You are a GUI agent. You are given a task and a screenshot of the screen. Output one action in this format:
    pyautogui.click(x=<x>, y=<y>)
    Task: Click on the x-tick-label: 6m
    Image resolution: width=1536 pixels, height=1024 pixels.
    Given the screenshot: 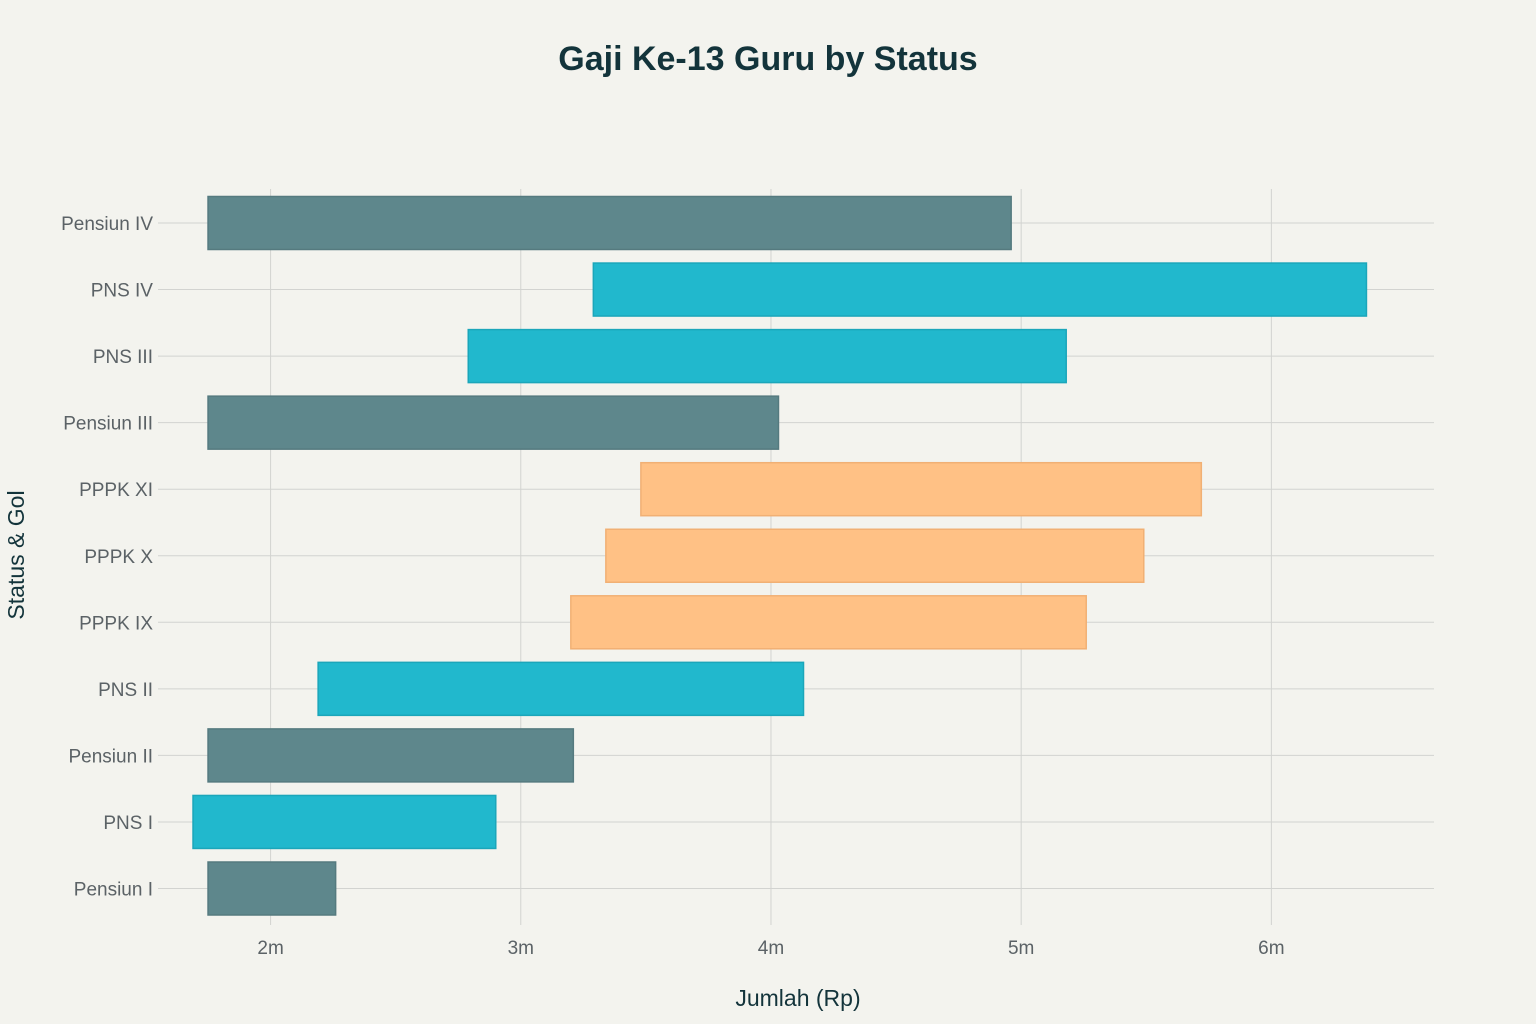 What is the action you would take?
    pyautogui.click(x=1271, y=948)
    